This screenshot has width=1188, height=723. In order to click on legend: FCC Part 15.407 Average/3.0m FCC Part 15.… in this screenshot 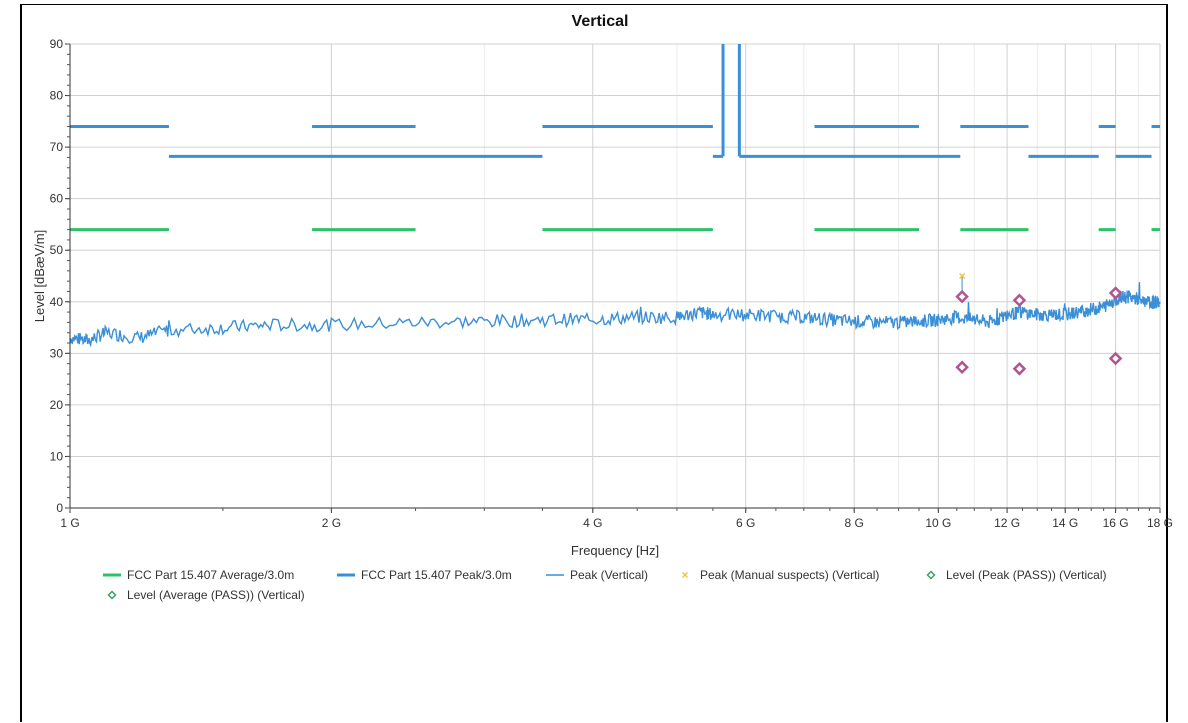, I will do `click(605, 585)`.